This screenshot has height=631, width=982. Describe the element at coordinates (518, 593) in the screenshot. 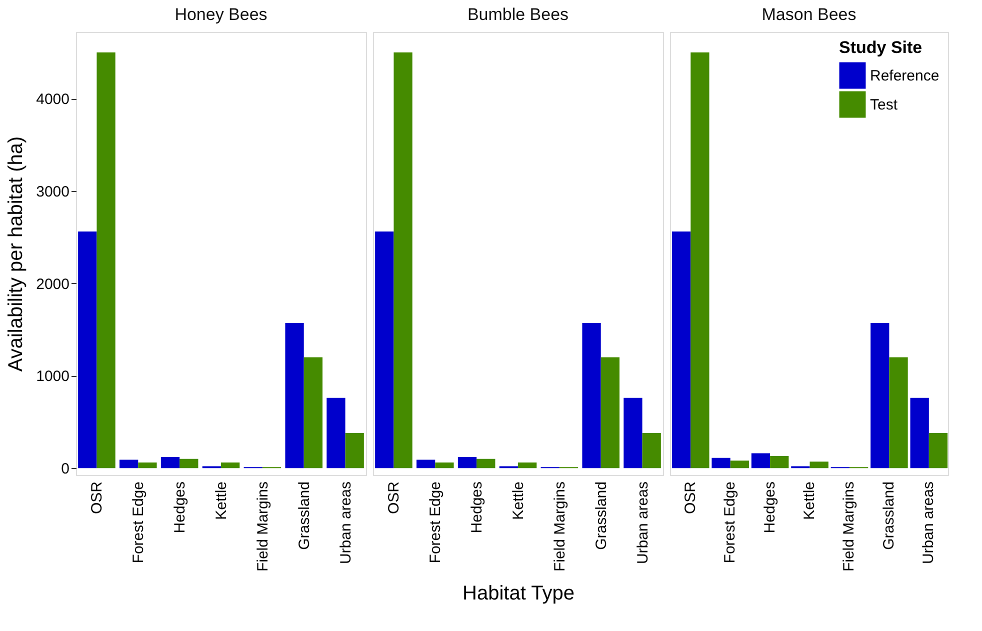

I see `x-axis-title: Habitat Type` at that location.